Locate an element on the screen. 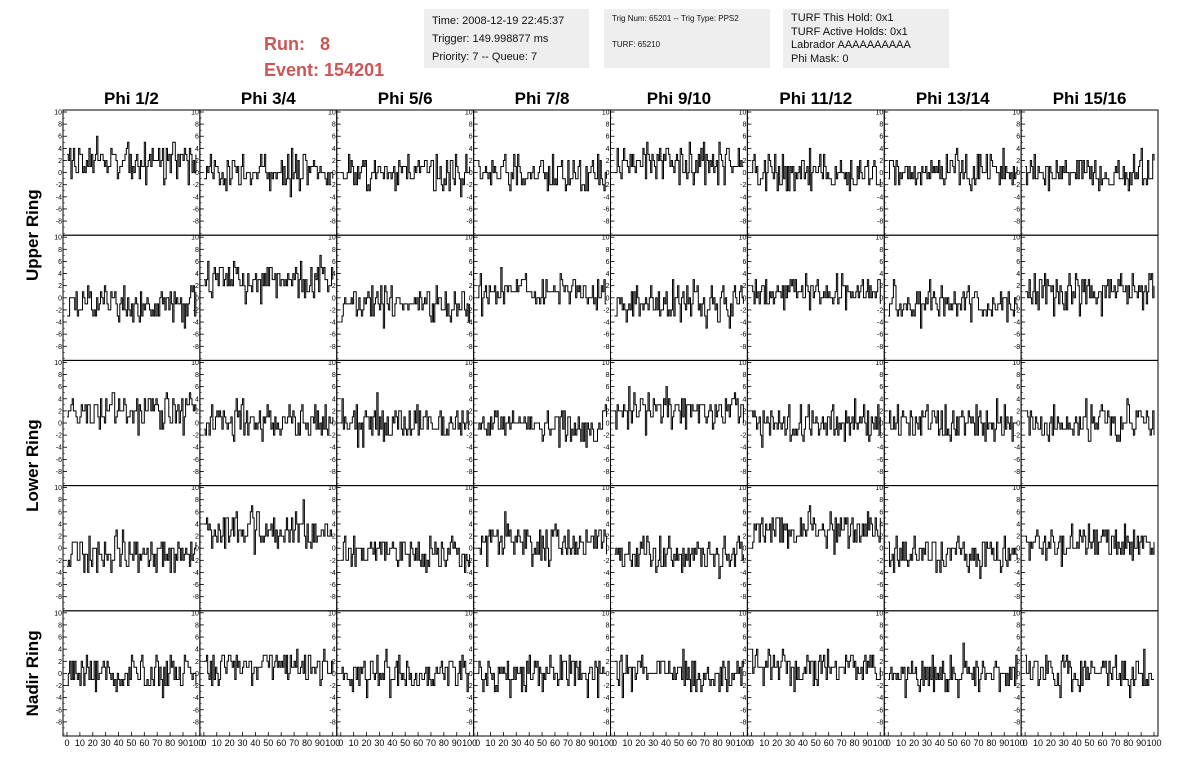  trigger-text: Trigger: 149.998877 ms is located at coordinates (490, 39).